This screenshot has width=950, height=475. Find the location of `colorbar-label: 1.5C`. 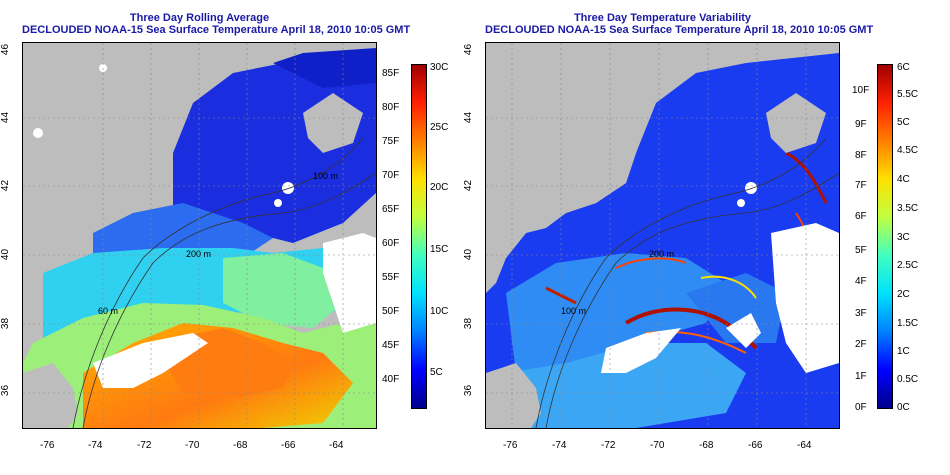

colorbar-label: 1.5C is located at coordinates (908, 323).